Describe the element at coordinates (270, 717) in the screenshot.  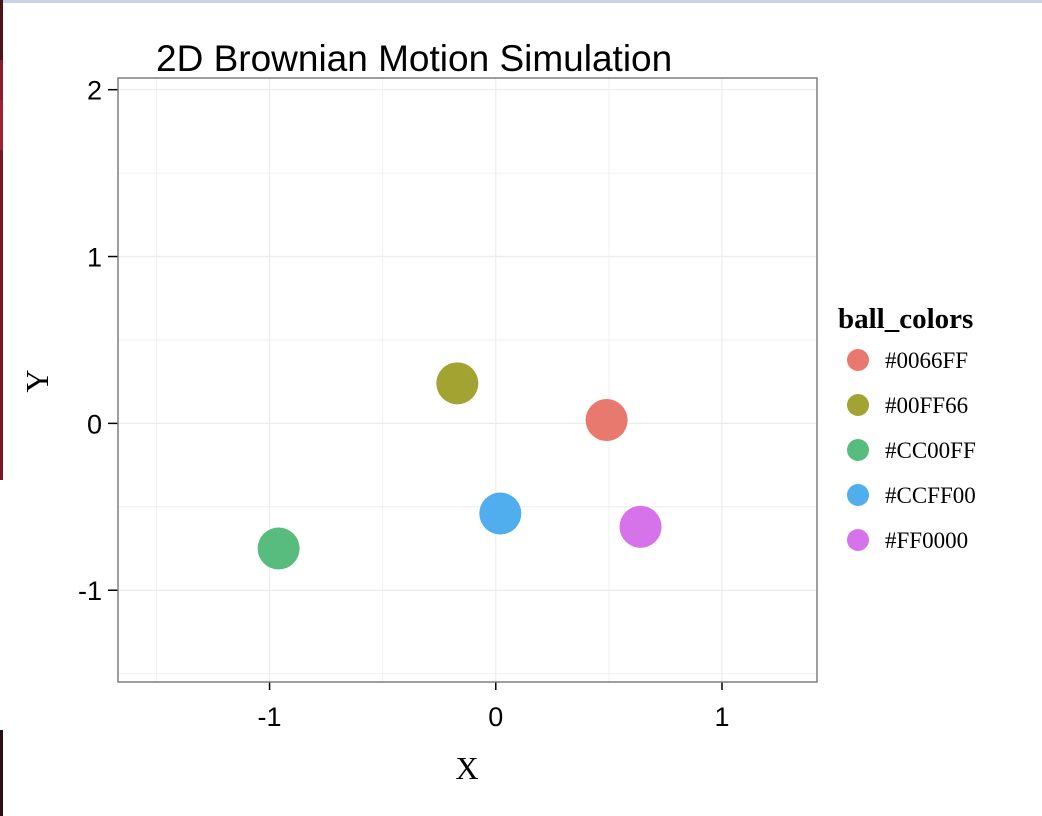
I see `x-tick-label: -1` at that location.